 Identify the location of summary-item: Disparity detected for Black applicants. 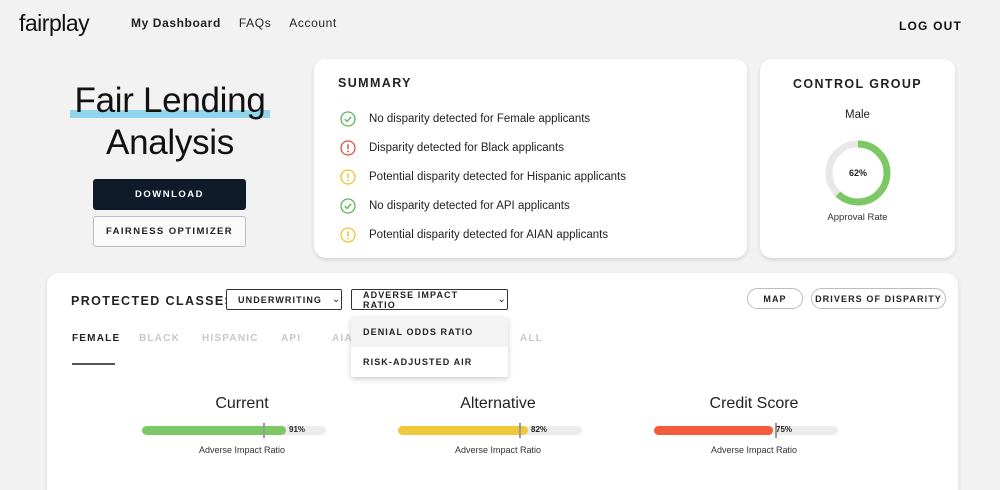
(483, 147).